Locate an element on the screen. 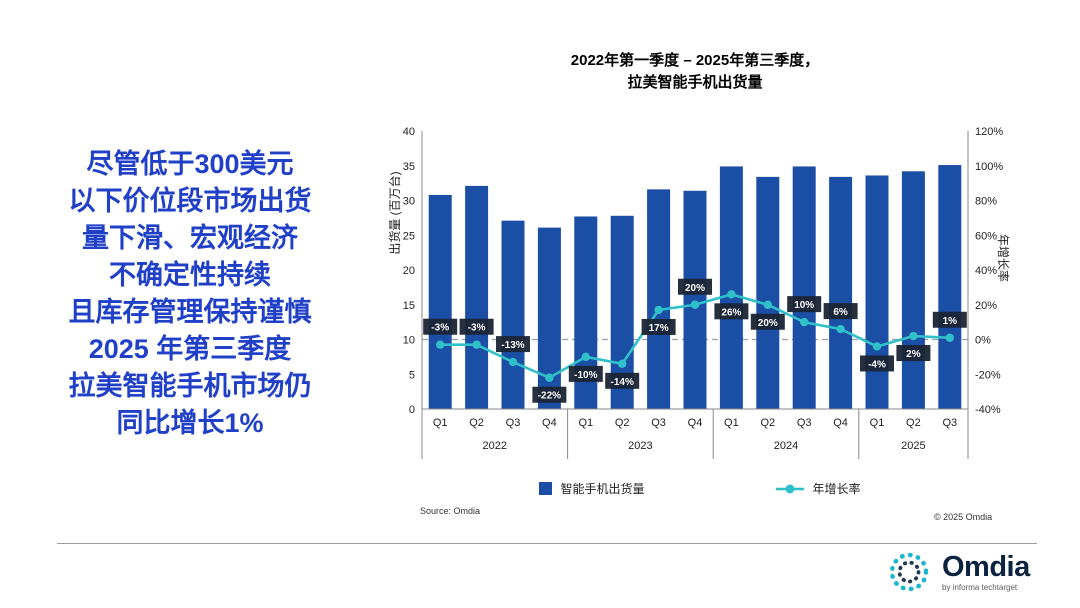 This screenshot has width=1080, height=608. omdia-logo-text: Omdia is located at coordinates (986, 566).